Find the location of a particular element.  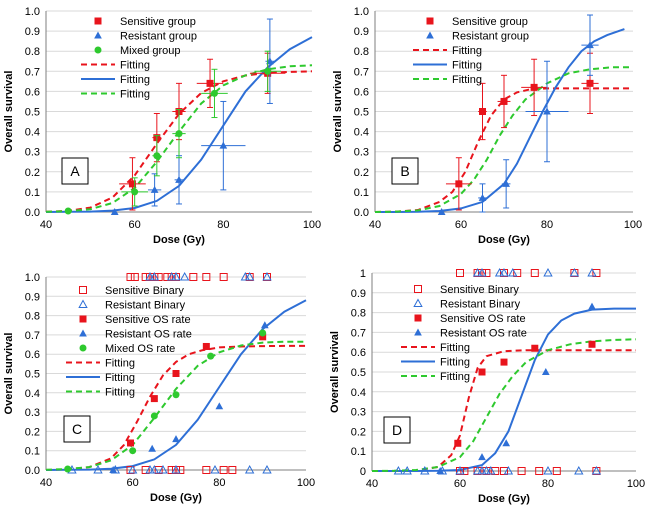

legend-entry-label: Resistant group is located at coordinates (158, 37).